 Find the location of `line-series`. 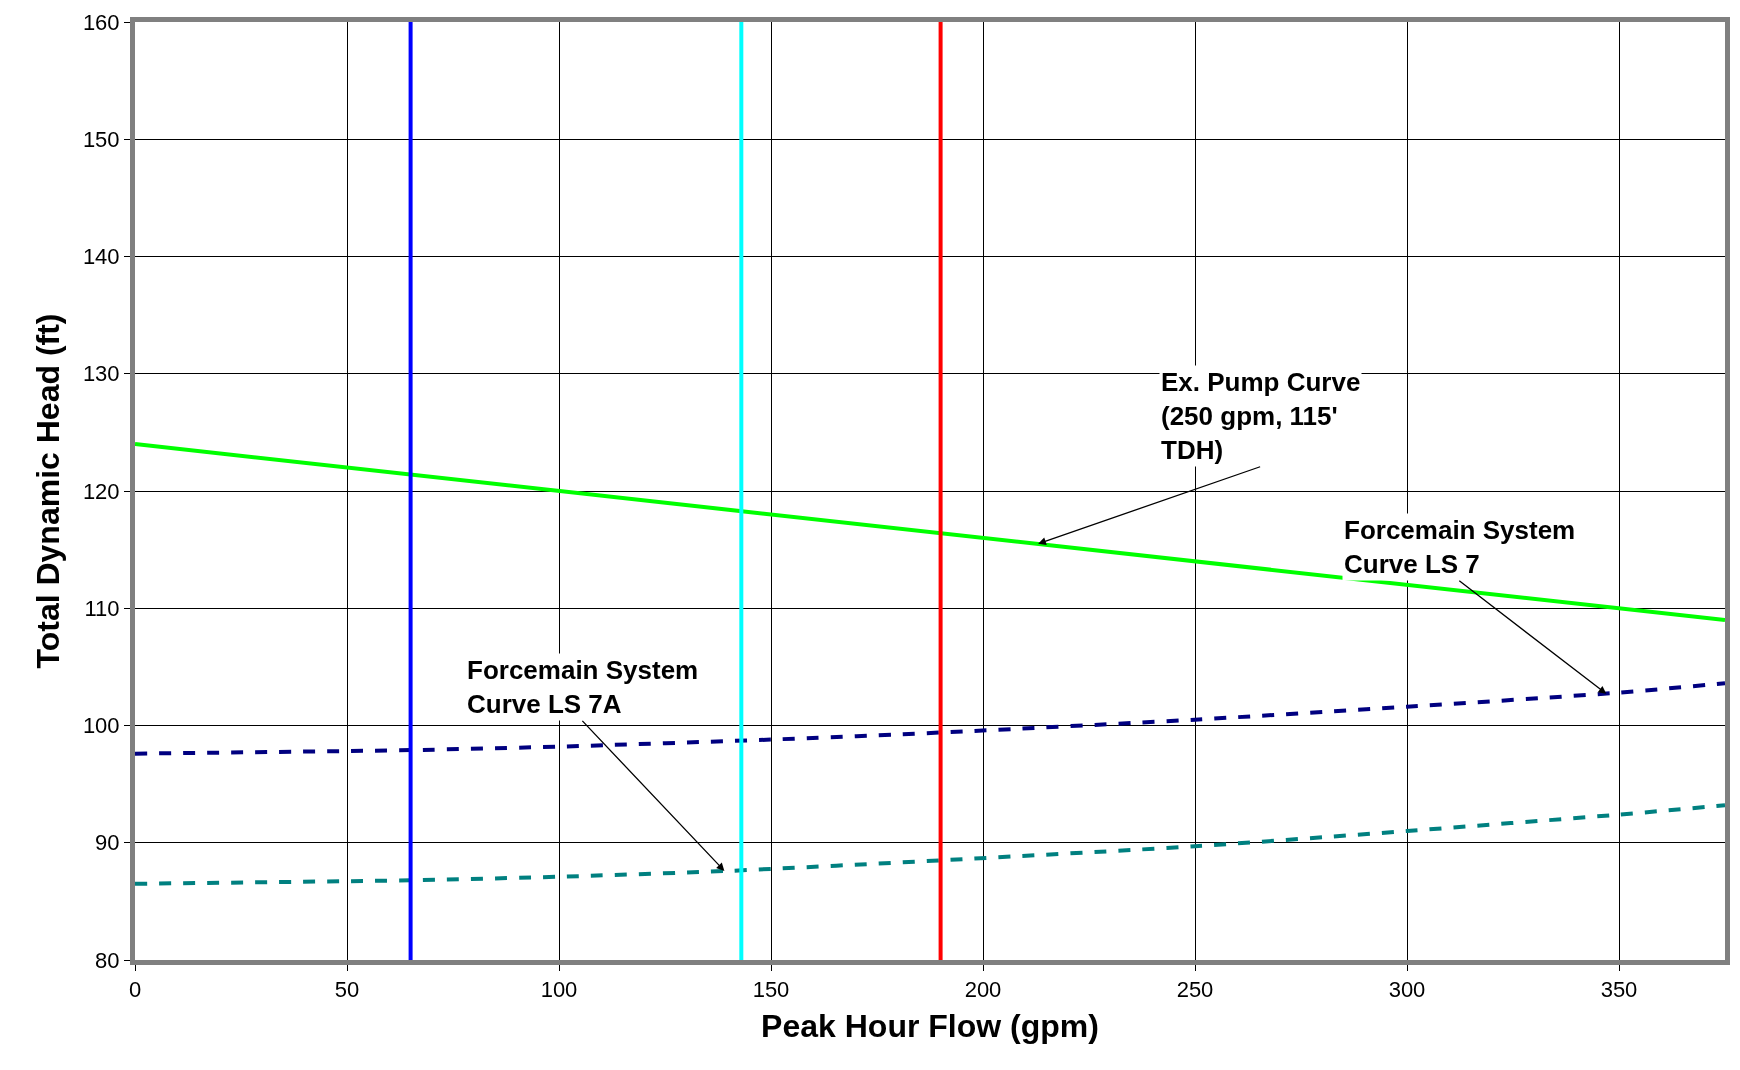

line-series is located at coordinates (930, 844).